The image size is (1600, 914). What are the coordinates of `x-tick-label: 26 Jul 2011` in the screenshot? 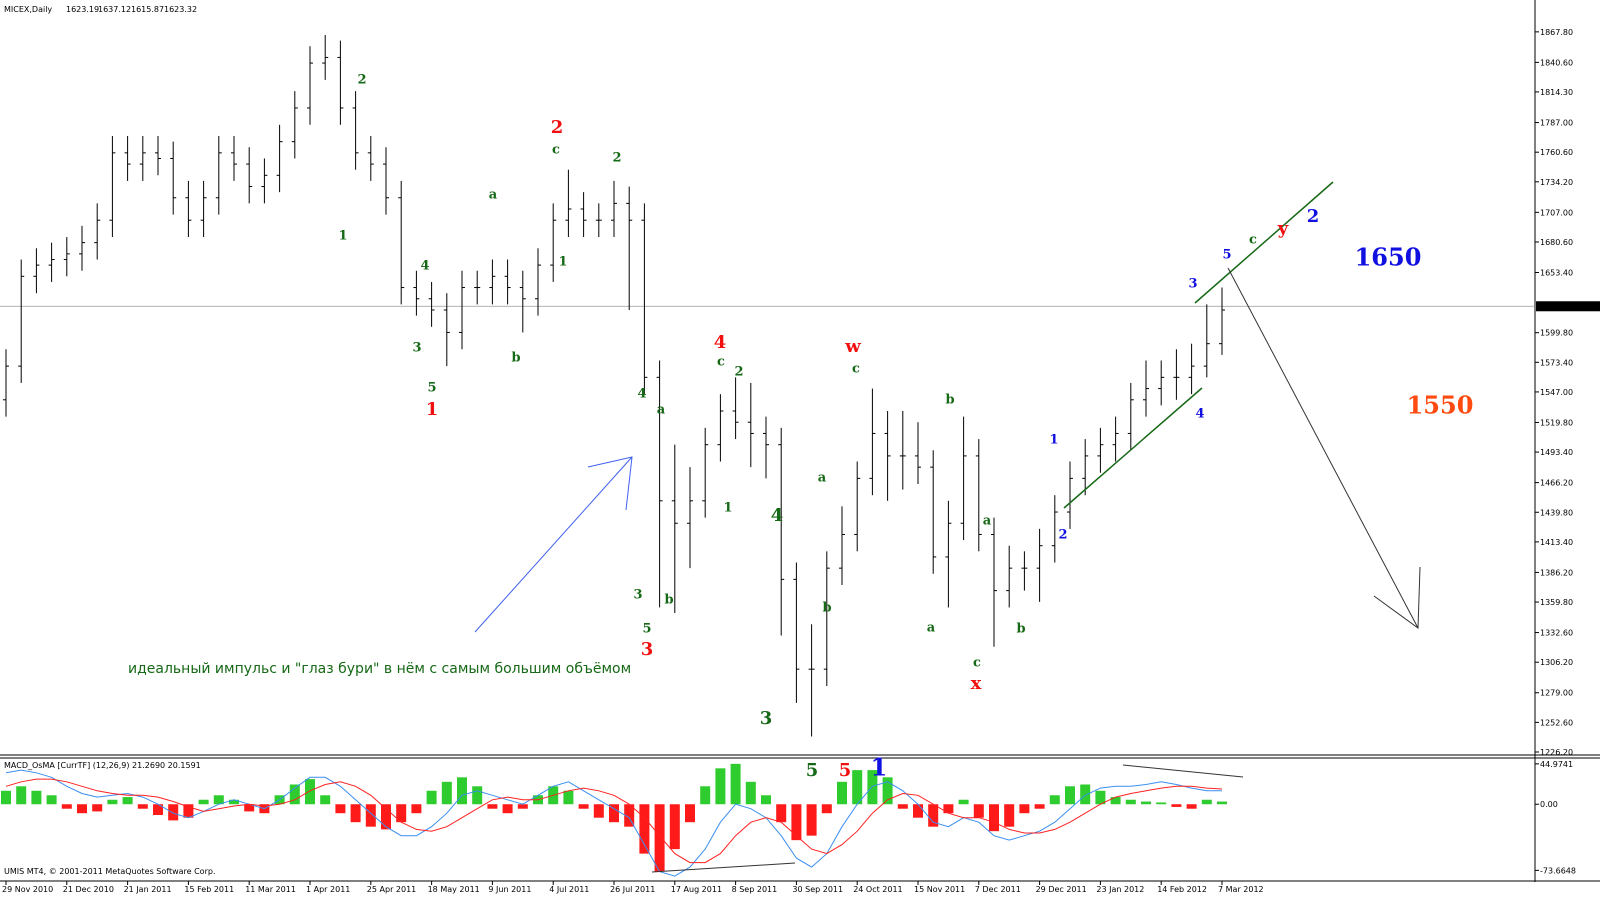 It's located at (632, 889).